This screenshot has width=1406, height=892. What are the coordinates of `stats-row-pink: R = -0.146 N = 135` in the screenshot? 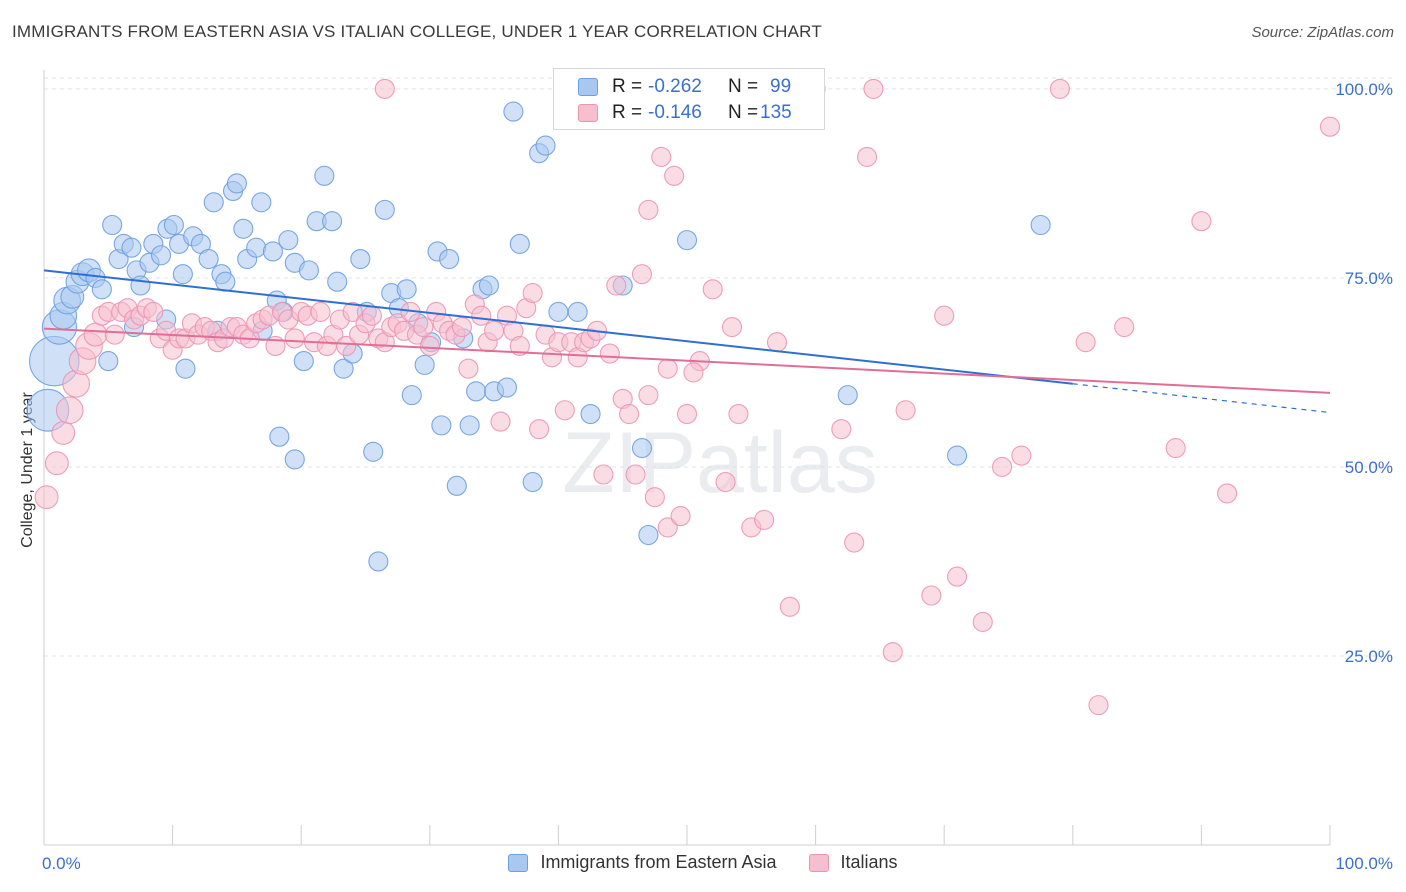 It's located at (685, 113).